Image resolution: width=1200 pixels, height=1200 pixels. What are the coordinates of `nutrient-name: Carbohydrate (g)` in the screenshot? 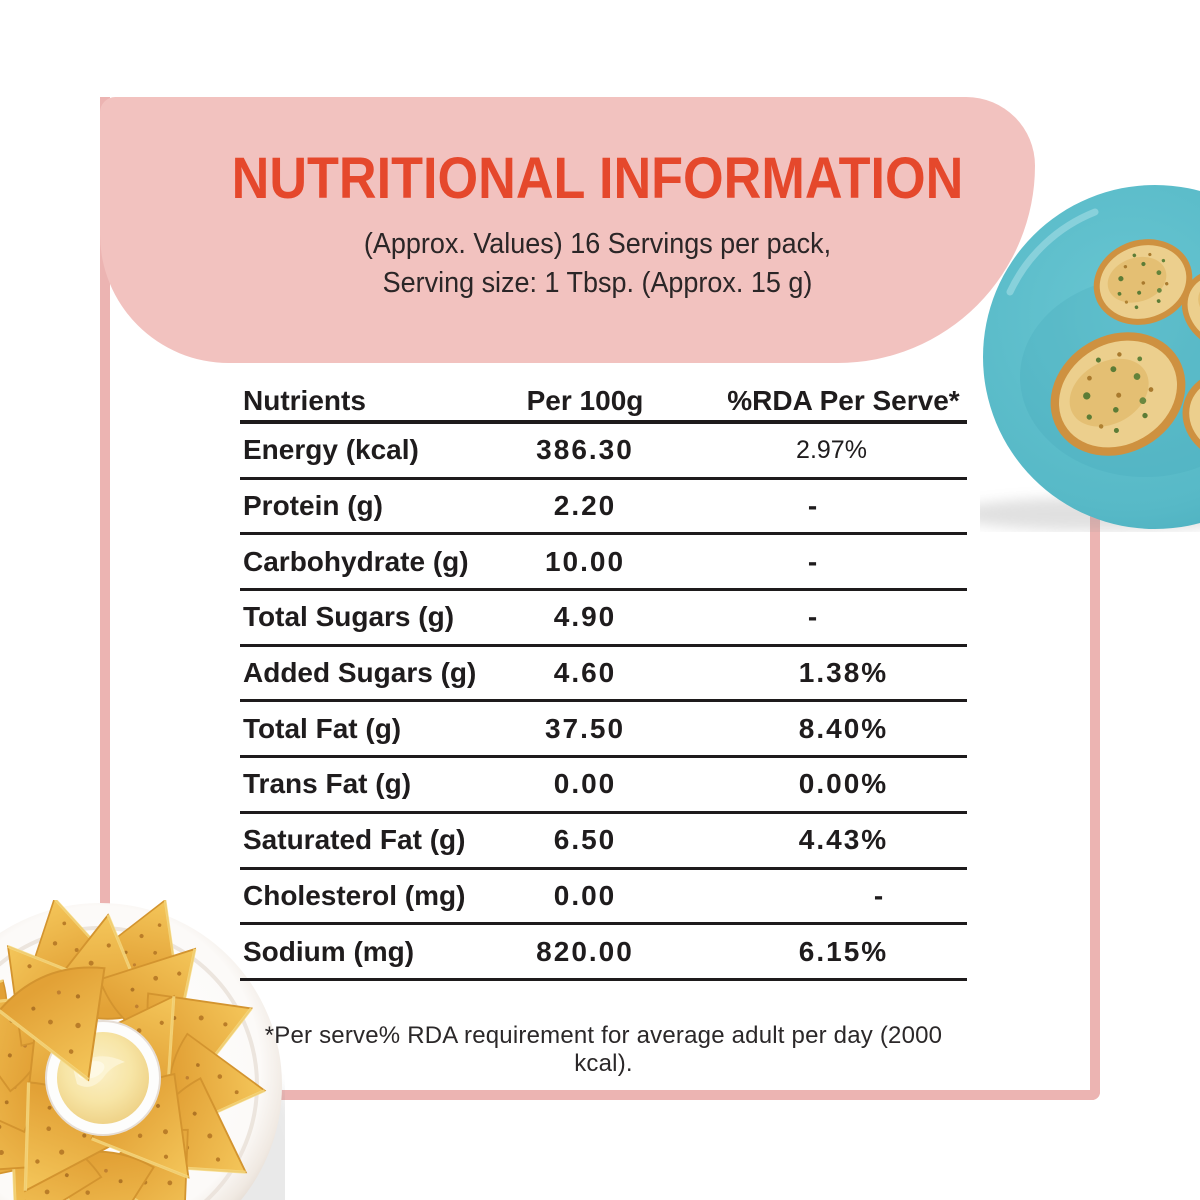 It's located at (356, 561).